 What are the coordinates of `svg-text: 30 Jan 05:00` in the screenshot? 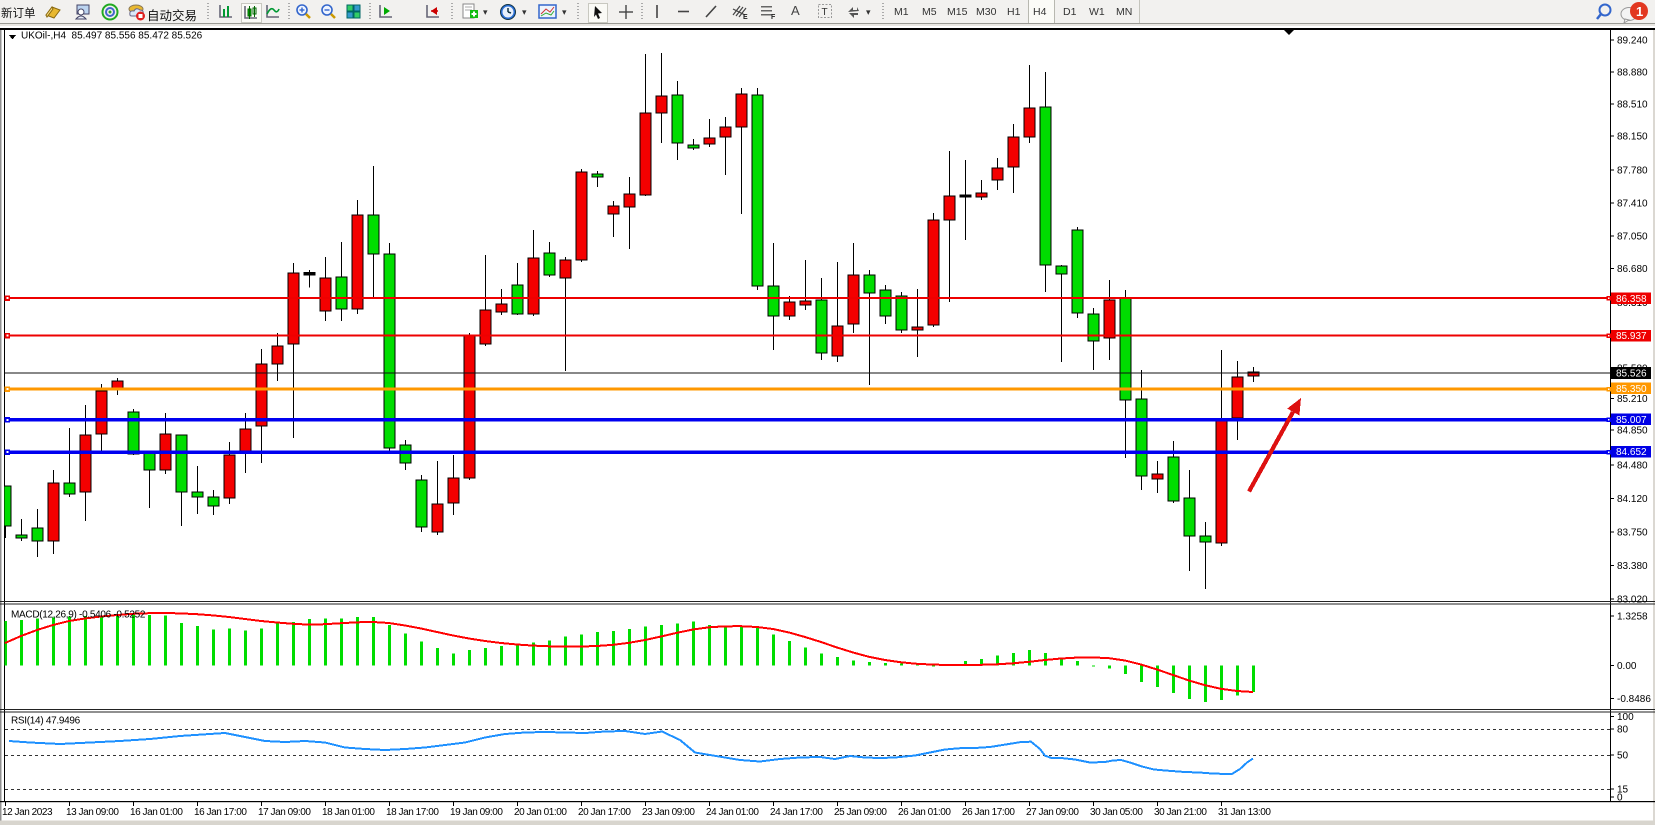 It's located at (1116, 812).